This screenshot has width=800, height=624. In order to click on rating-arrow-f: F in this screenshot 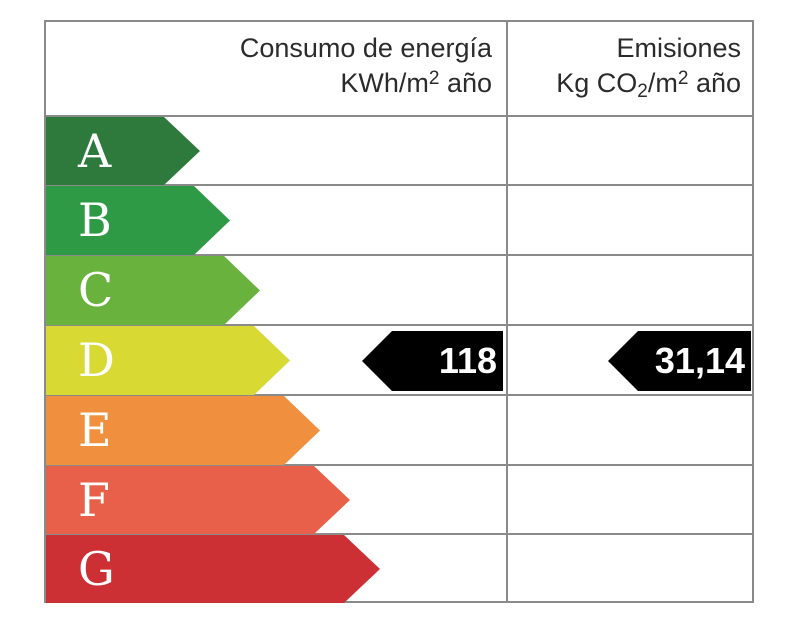, I will do `click(198, 500)`.